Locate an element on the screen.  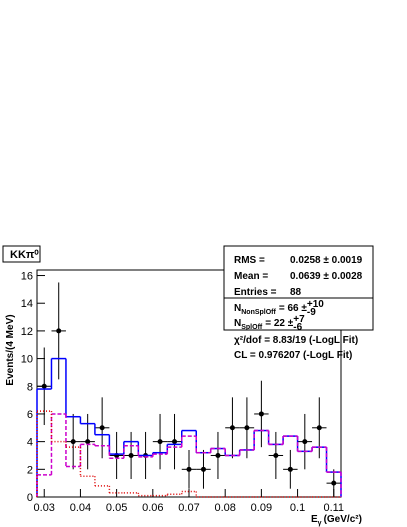
yield-down: -6 is located at coordinates (297, 327).